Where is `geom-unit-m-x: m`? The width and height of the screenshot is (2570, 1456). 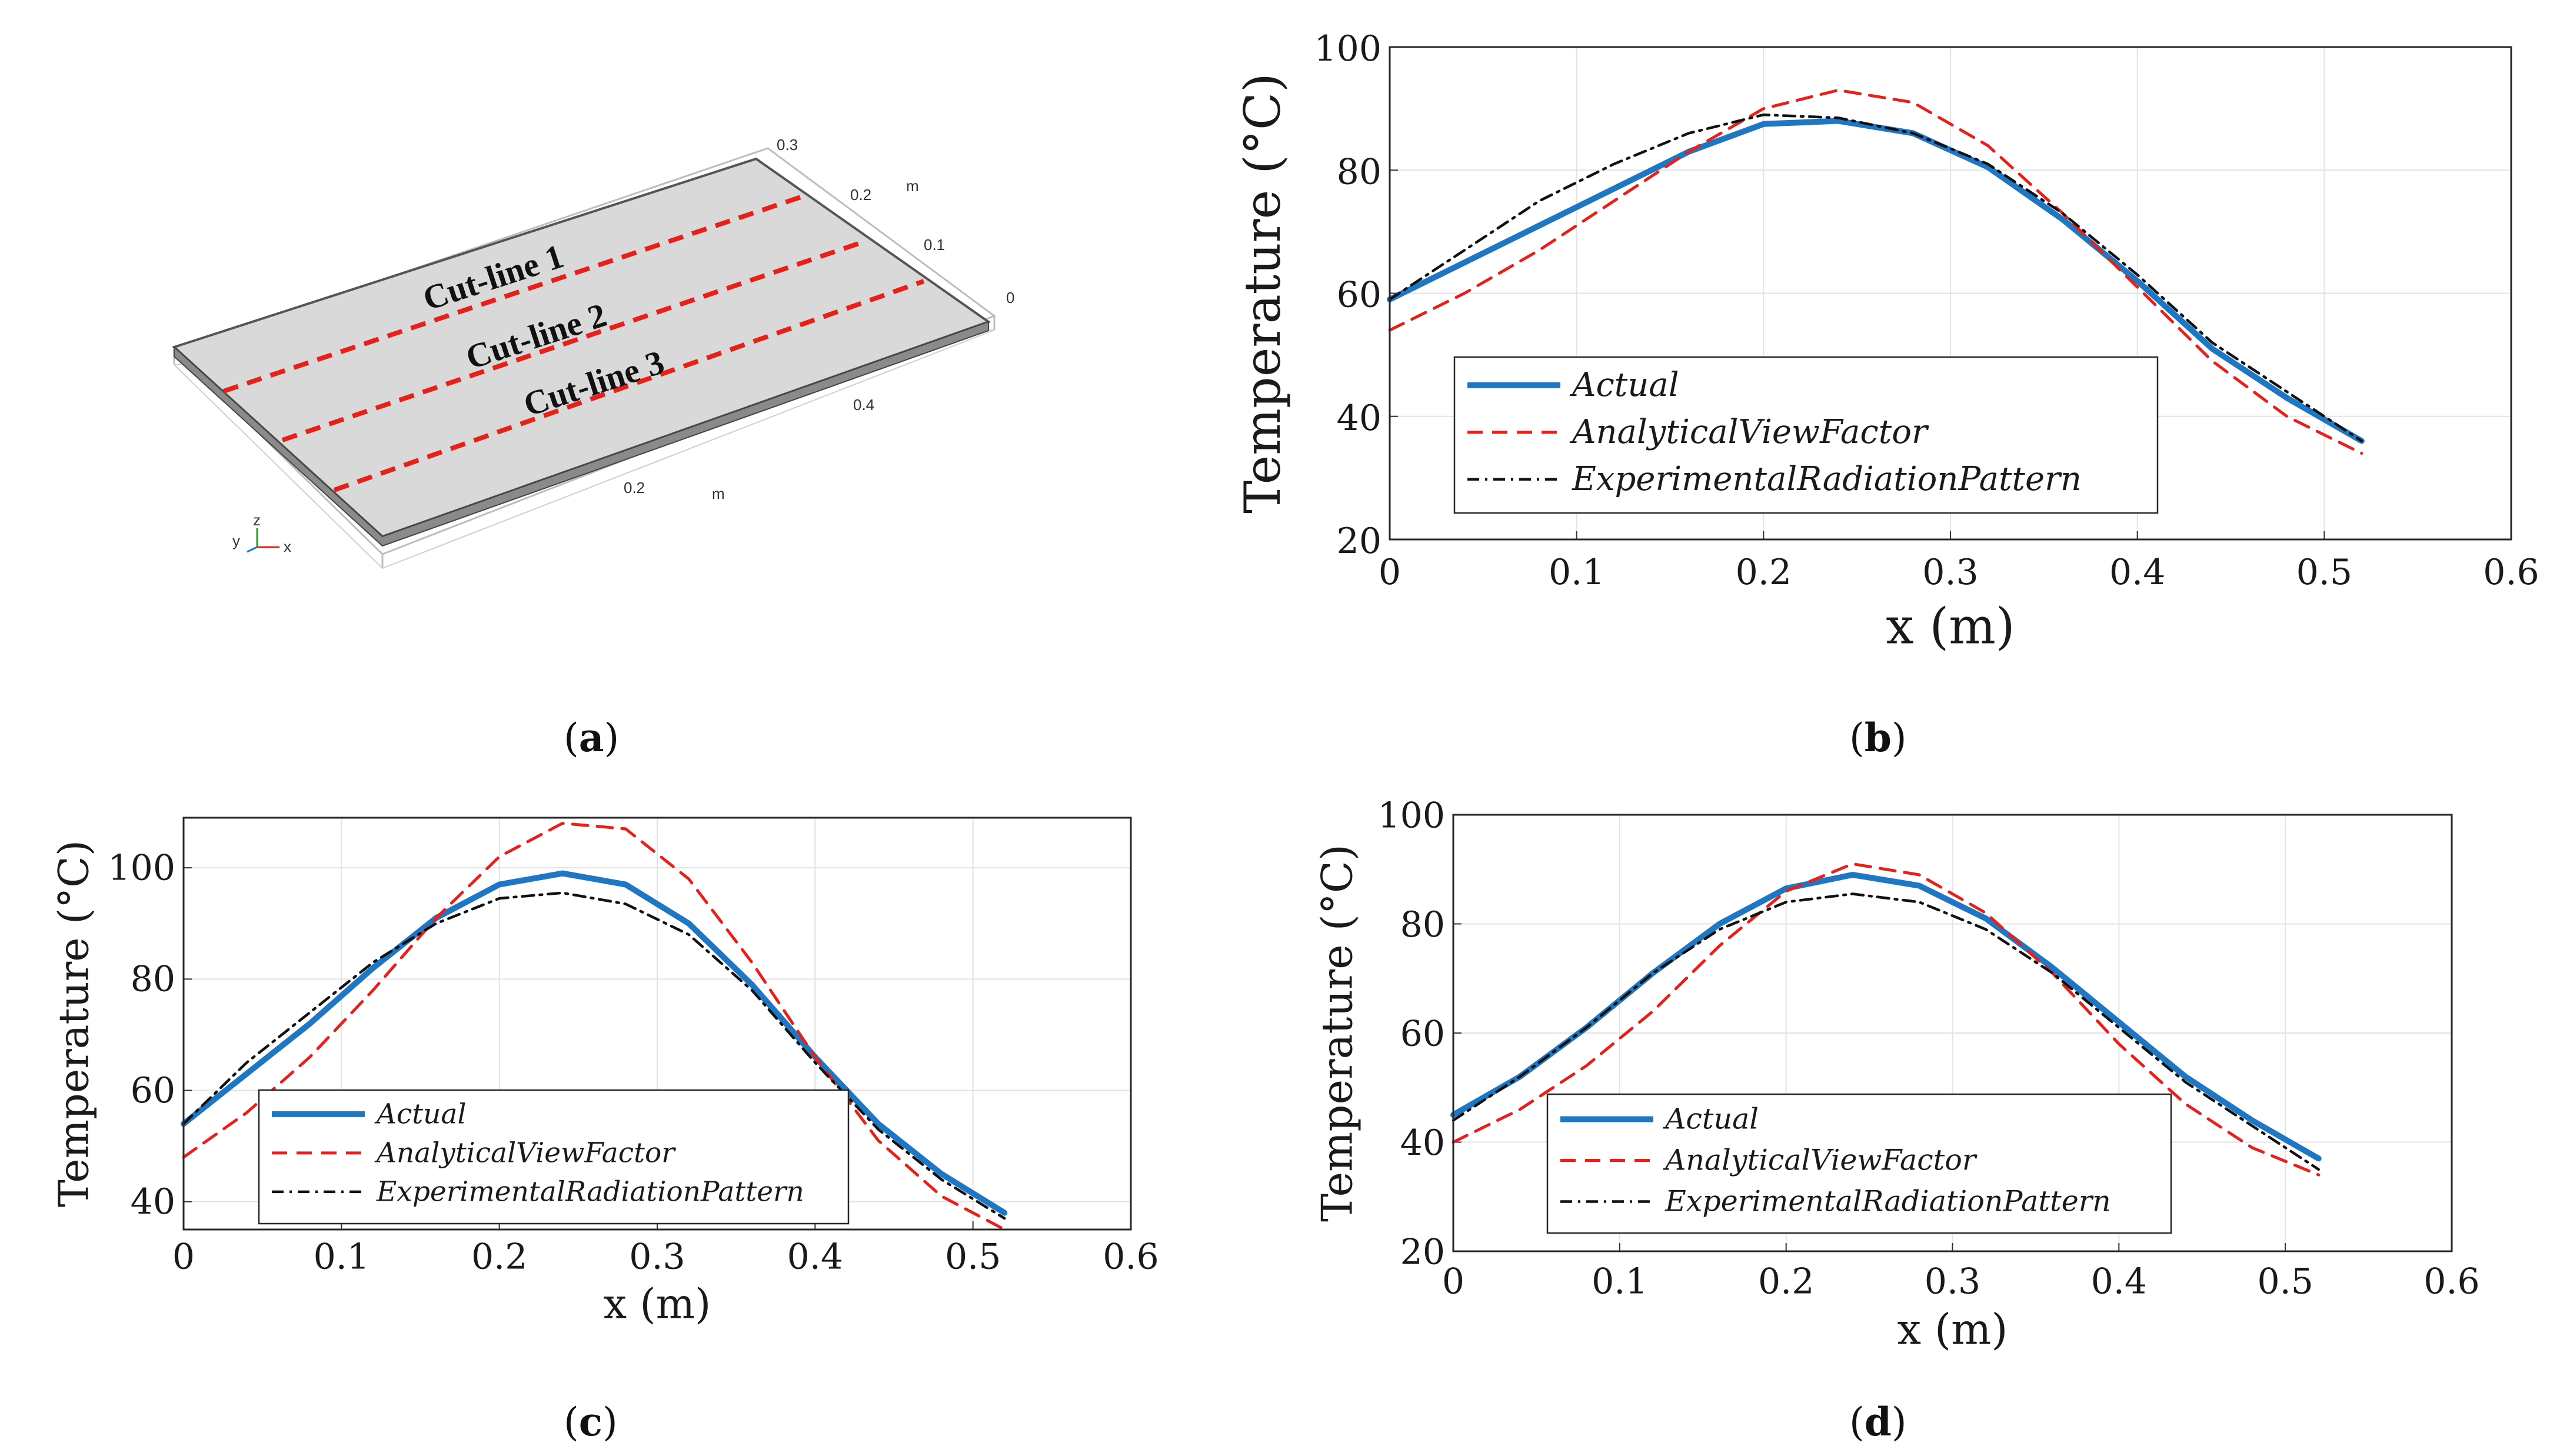 geom-unit-m-x: m is located at coordinates (718, 493).